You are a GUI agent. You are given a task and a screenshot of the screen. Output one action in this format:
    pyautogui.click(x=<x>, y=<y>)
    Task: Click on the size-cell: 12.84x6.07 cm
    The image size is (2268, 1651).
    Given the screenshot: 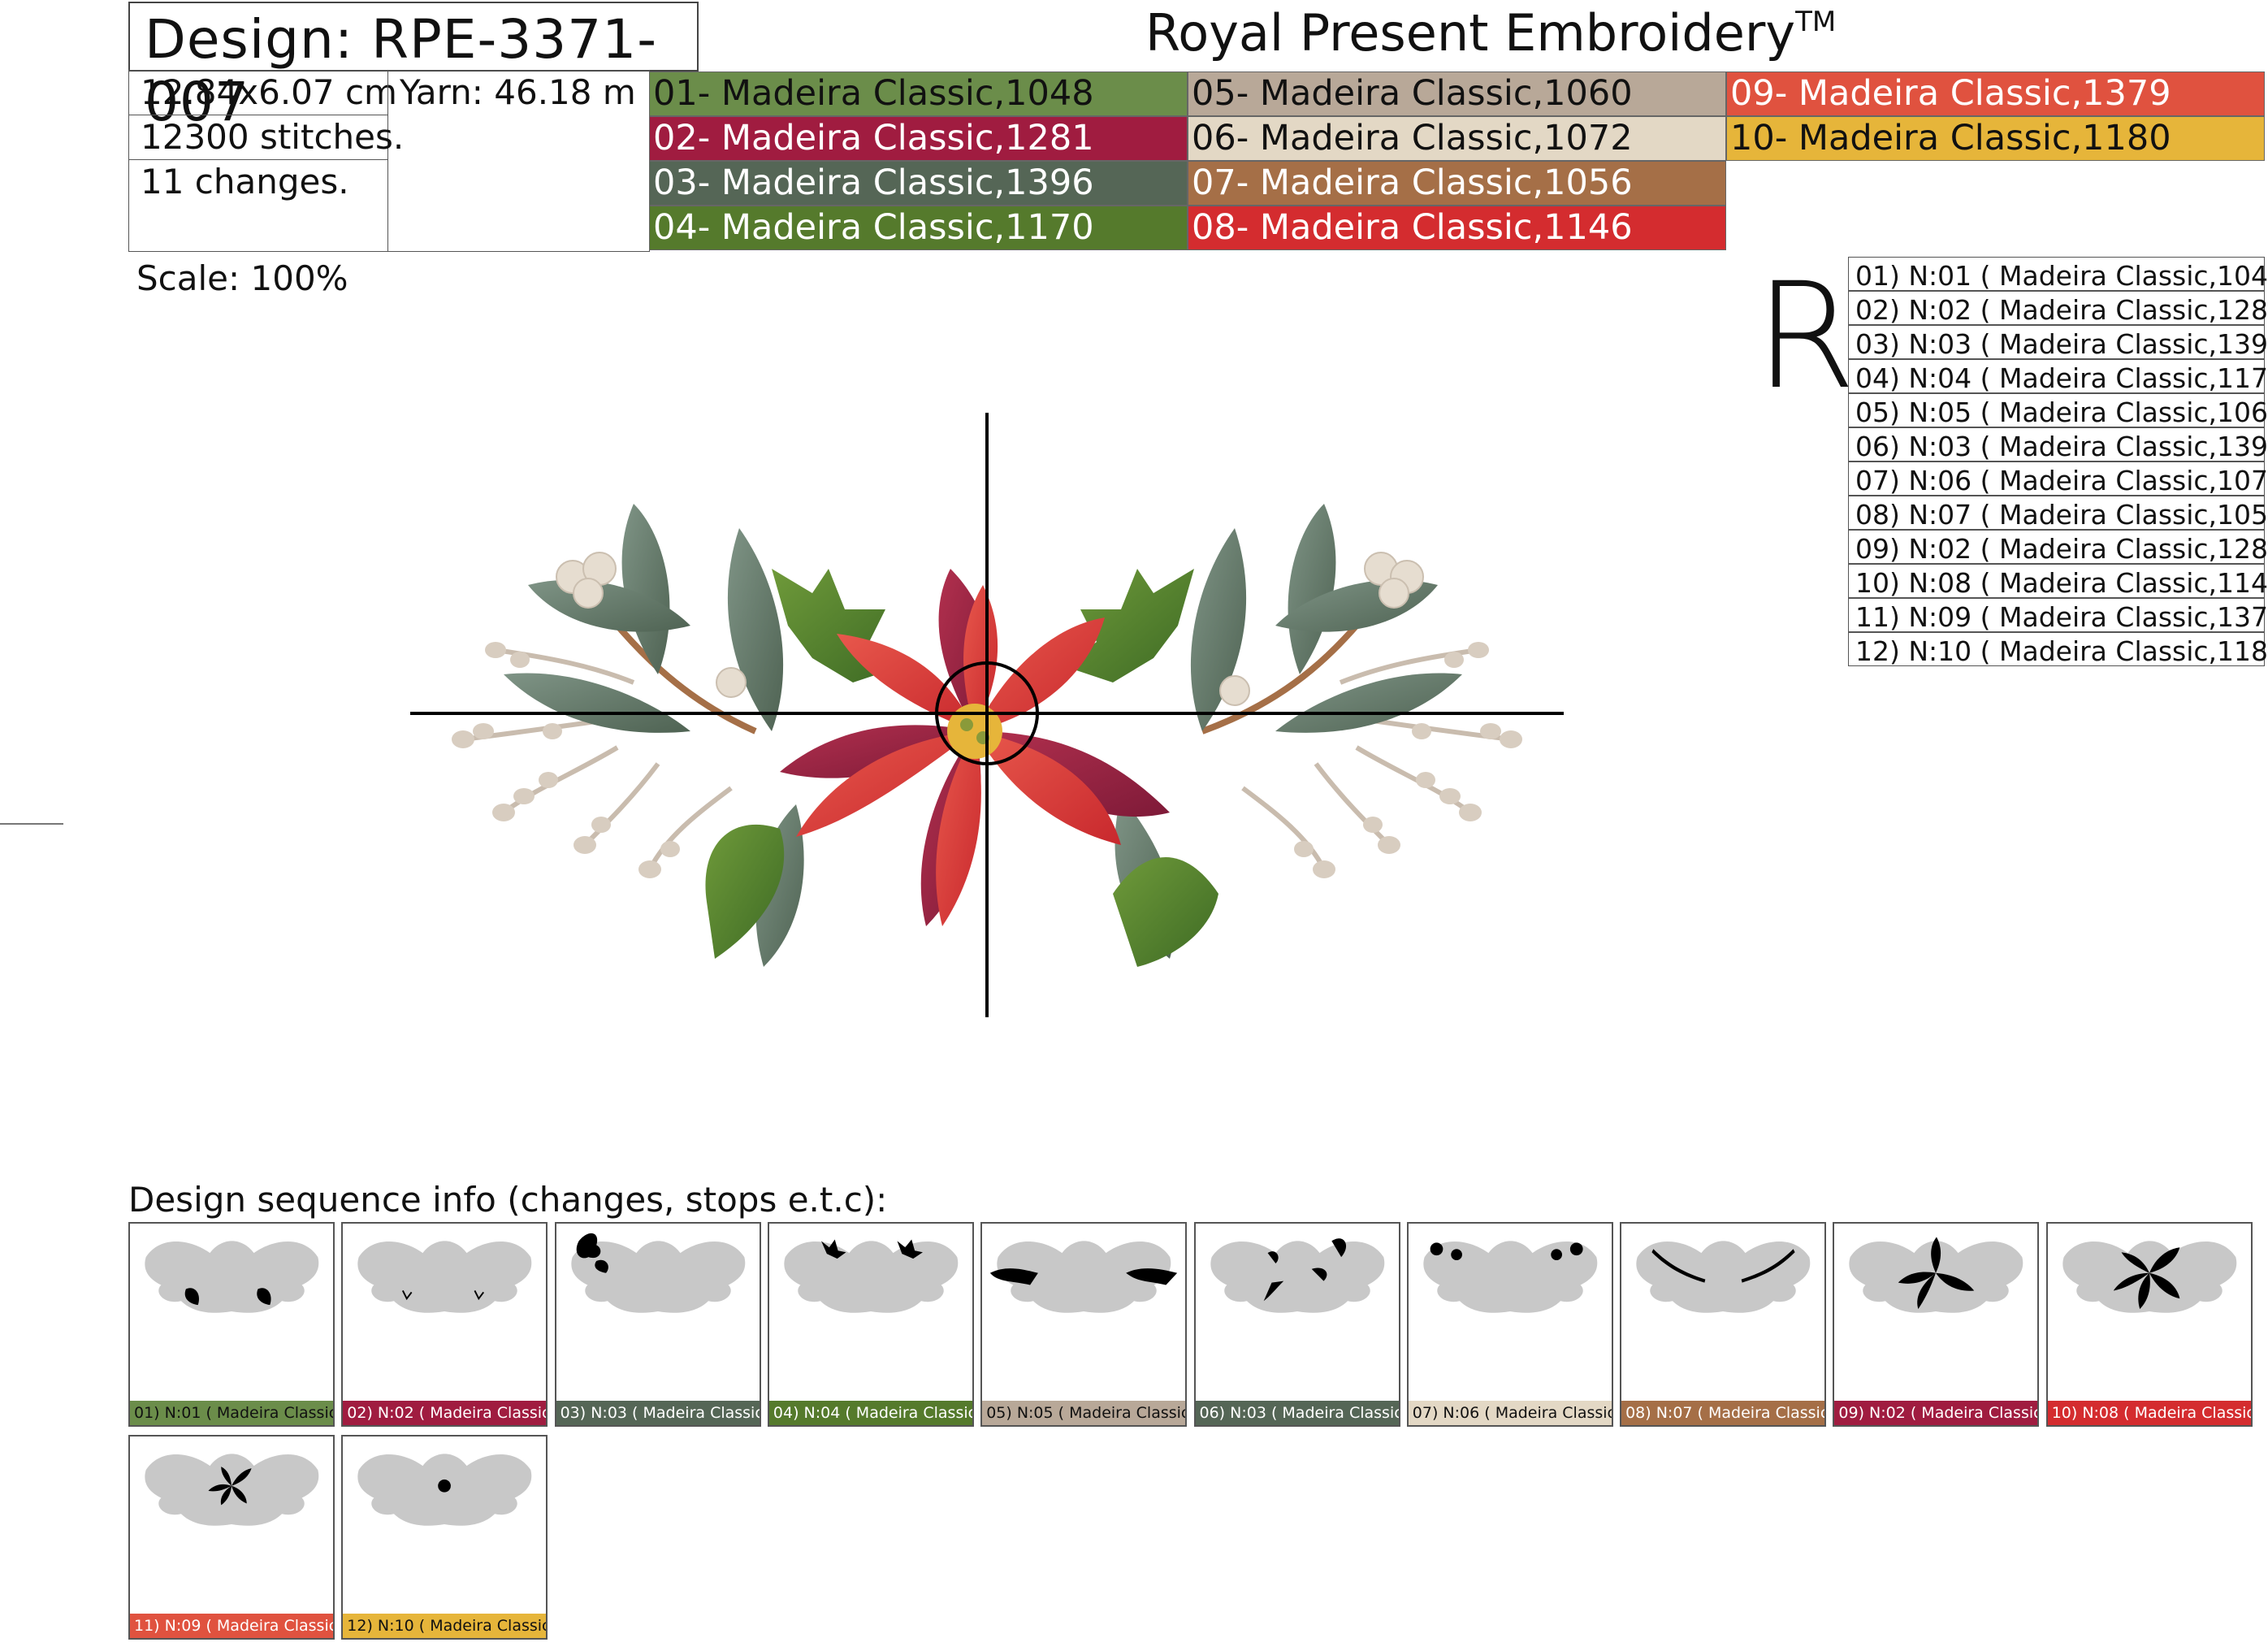 What is the action you would take?
    pyautogui.click(x=262, y=92)
    